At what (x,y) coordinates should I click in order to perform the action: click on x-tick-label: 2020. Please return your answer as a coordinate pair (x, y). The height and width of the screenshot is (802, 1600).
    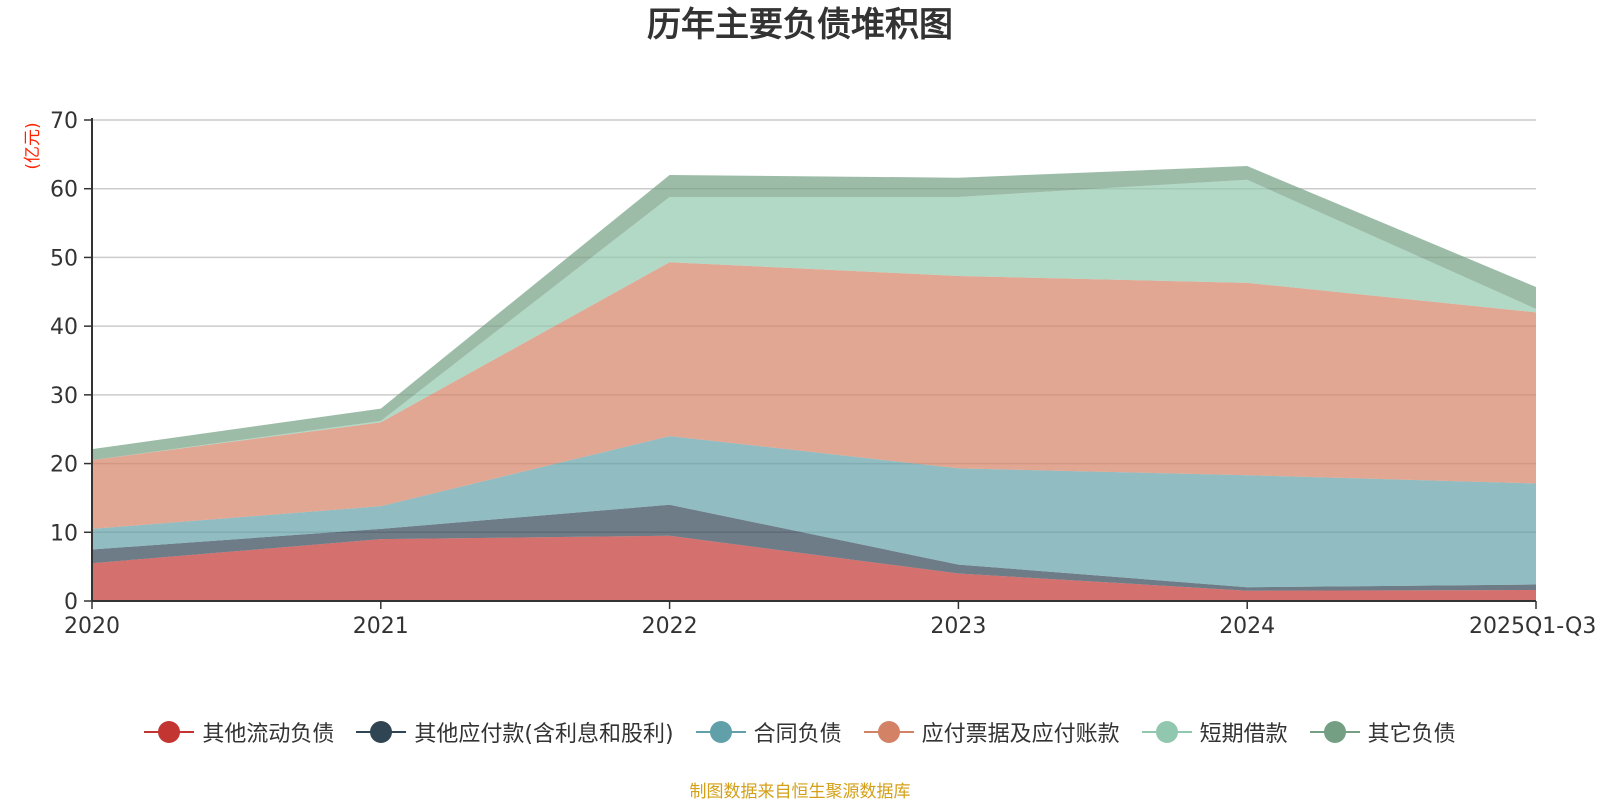
    Looking at the image, I should click on (92, 626).